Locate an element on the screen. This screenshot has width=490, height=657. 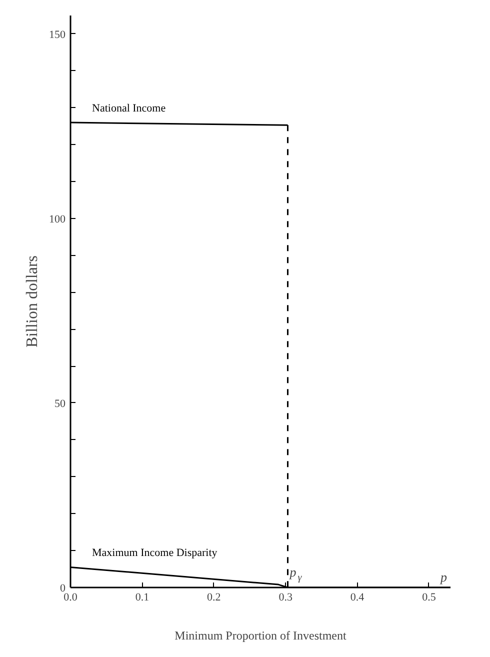
y-tick-label: 150 is located at coordinates (57, 34).